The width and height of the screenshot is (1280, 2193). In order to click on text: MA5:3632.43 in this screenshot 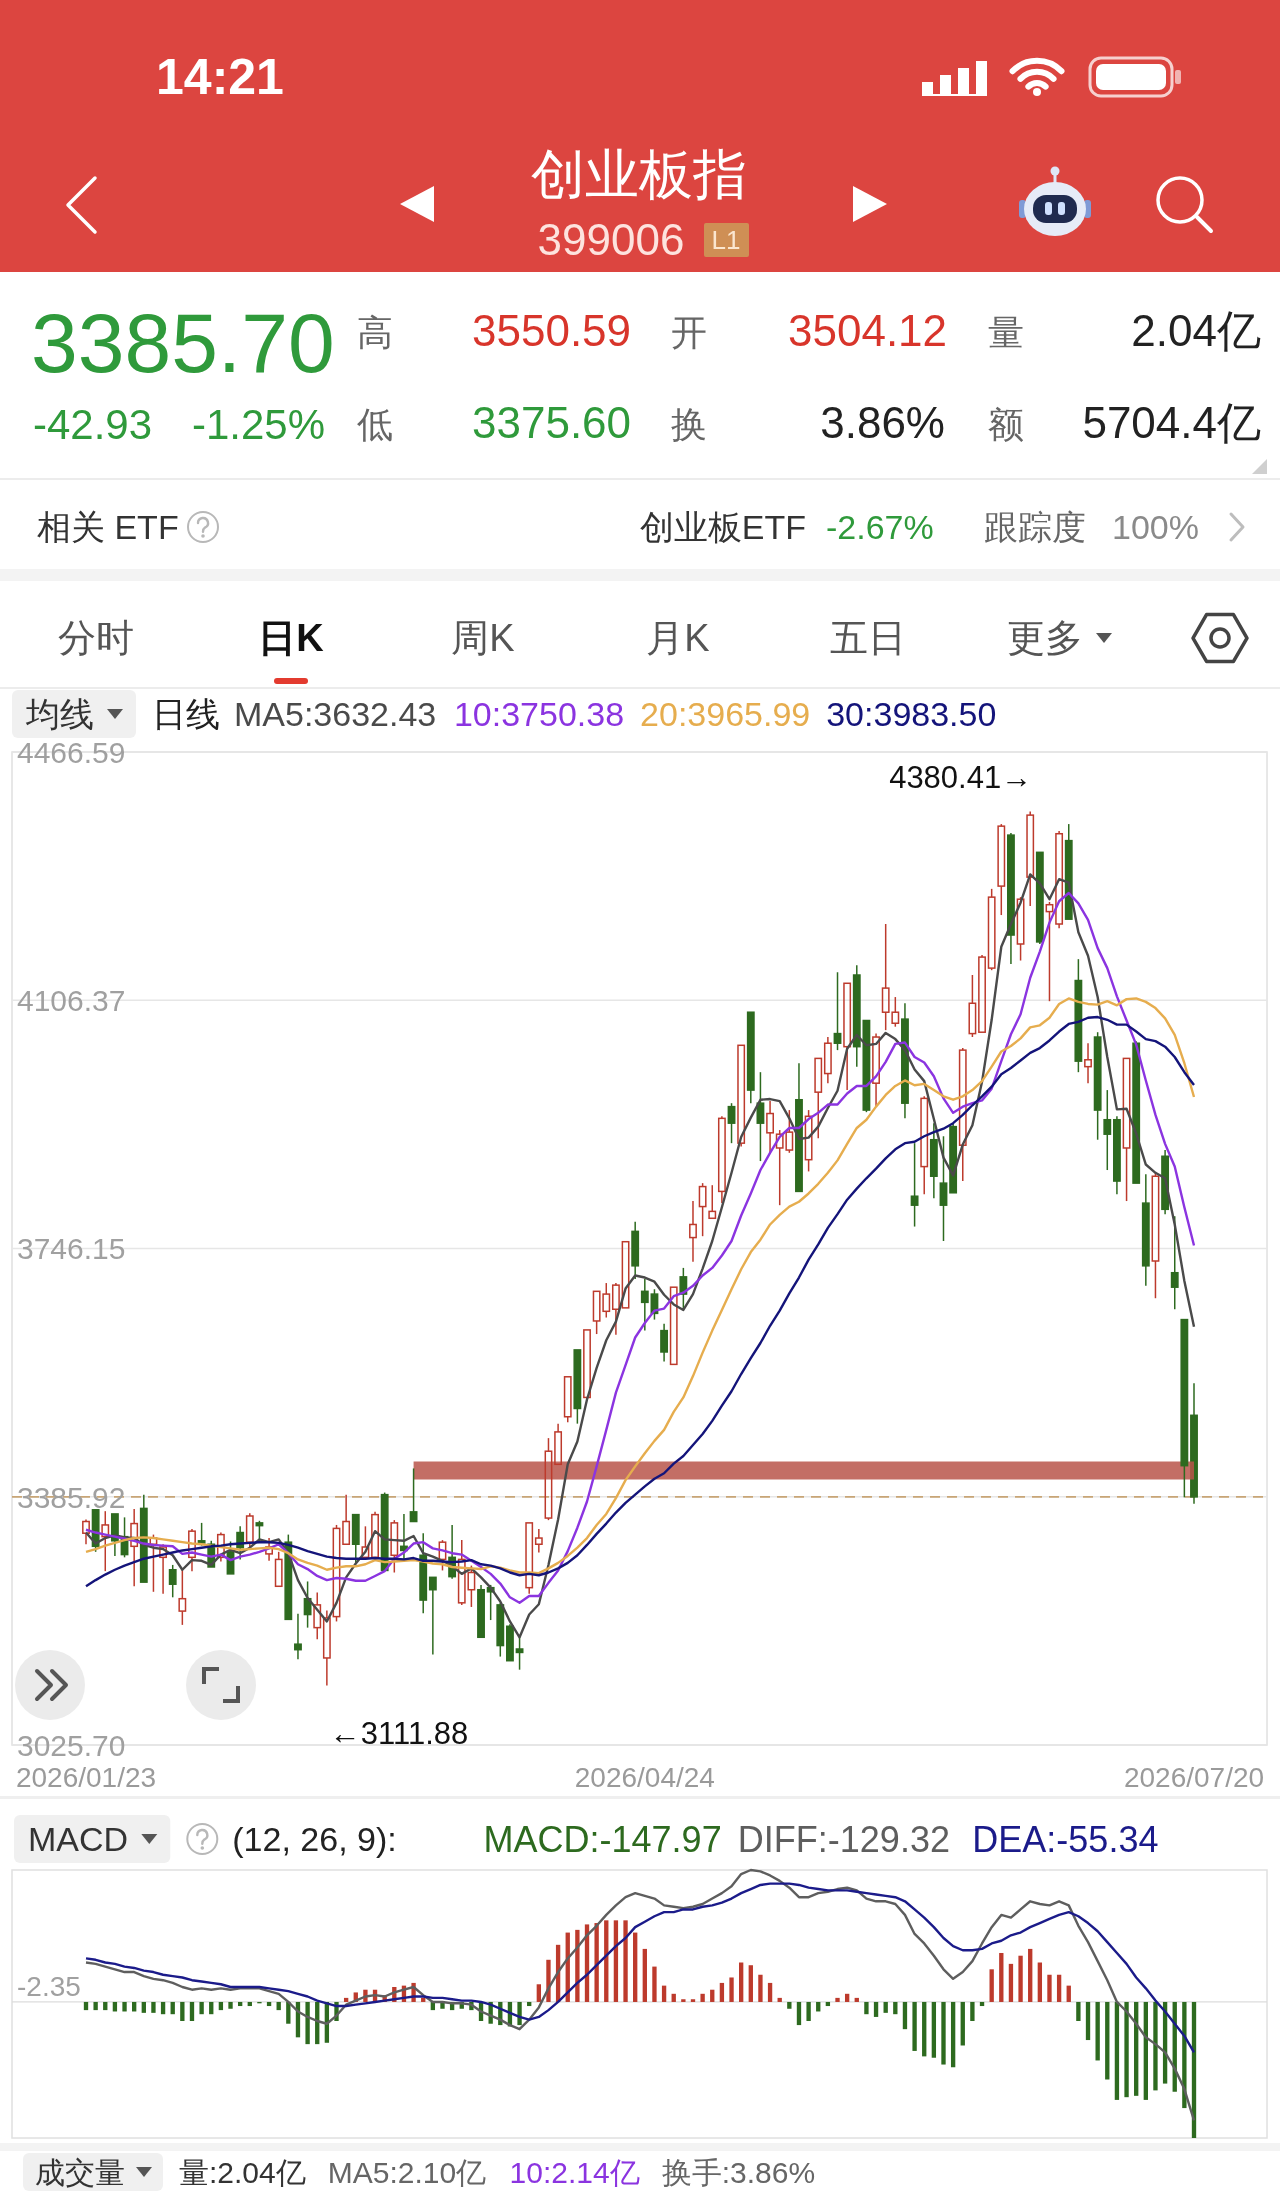, I will do `click(335, 714)`.